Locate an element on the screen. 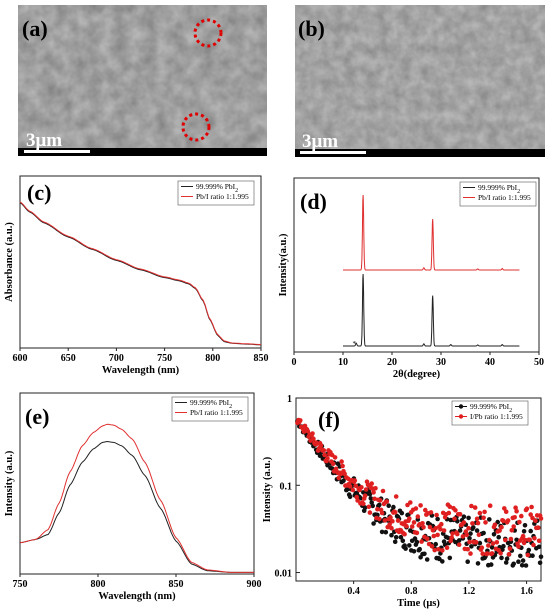 The width and height of the screenshot is (550, 614). y-tick-label: 0.01 is located at coordinates (284, 574).